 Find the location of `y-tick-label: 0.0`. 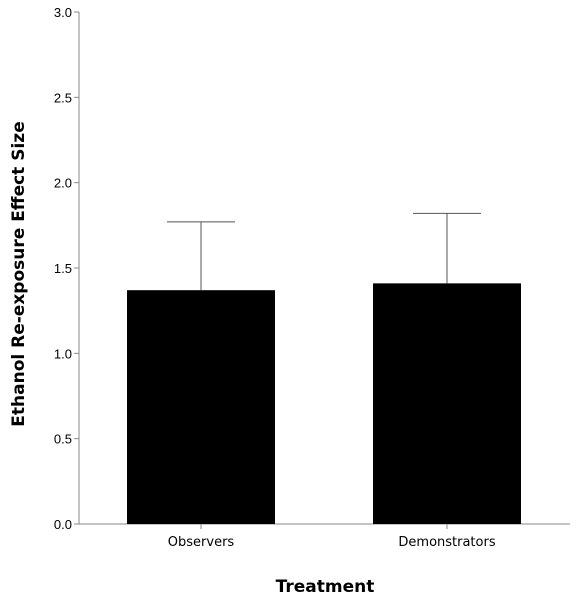

y-tick-label: 0.0 is located at coordinates (63, 524).